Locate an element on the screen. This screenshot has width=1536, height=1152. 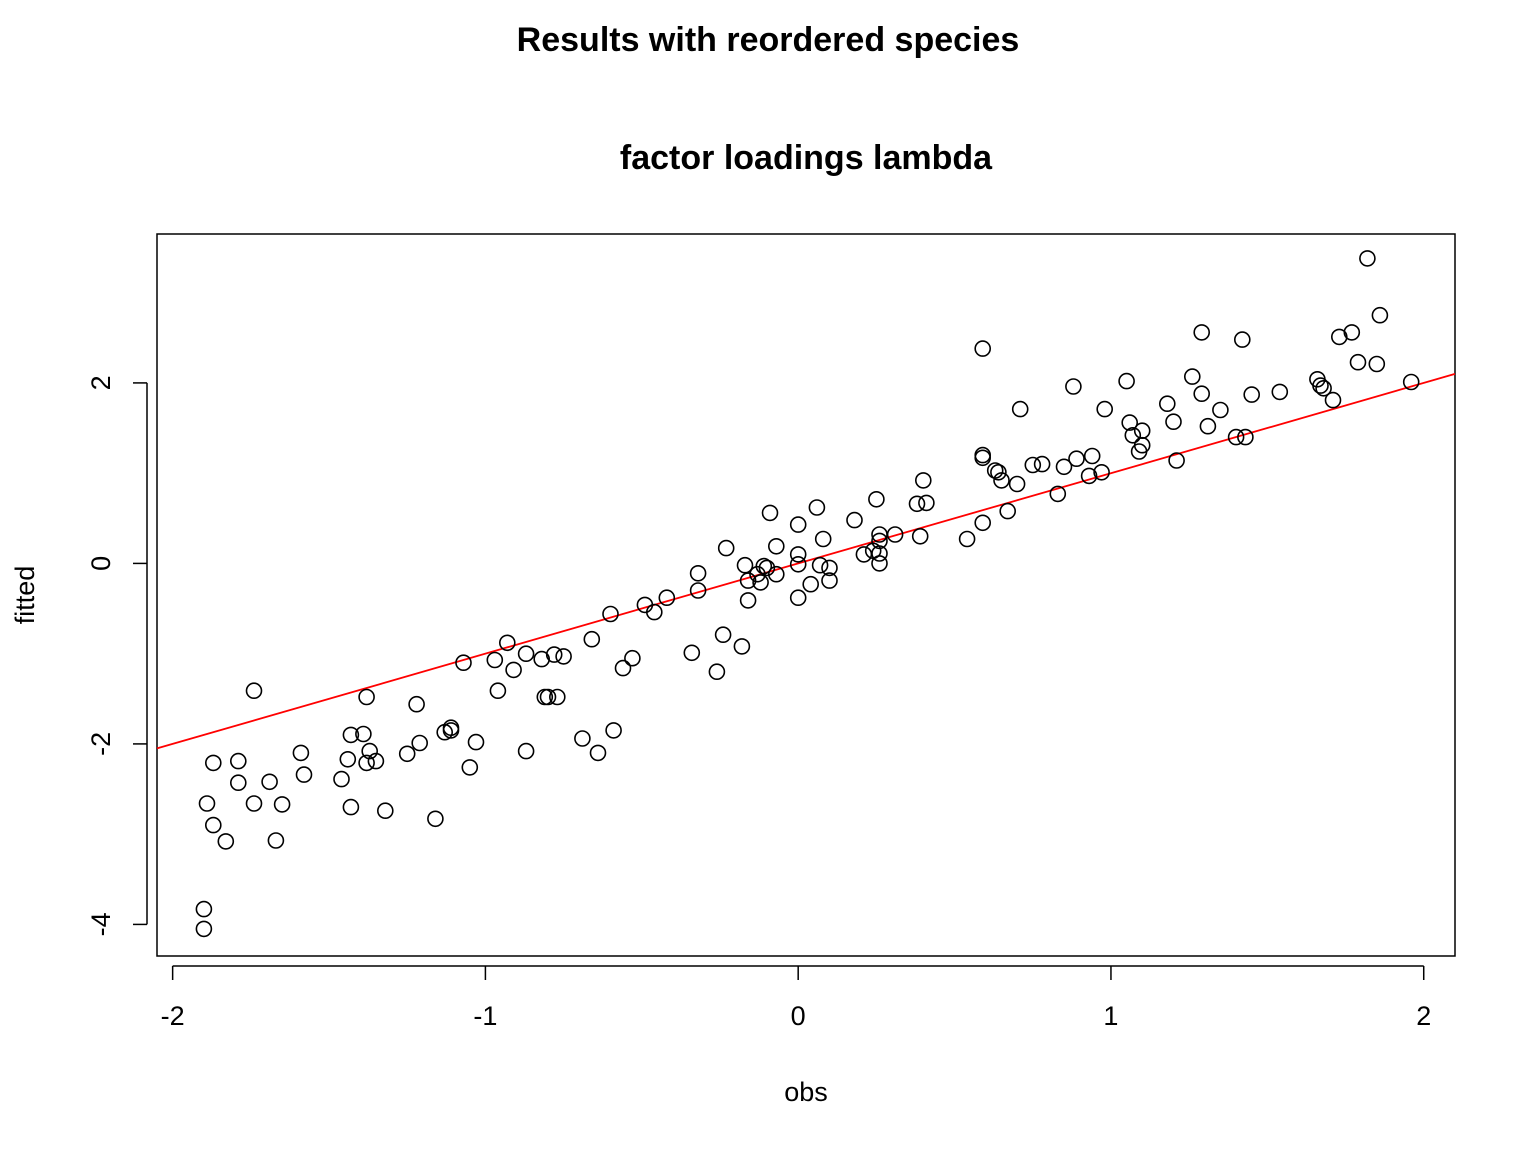
y-axis: -4 -2 0 2 is located at coordinates (117, 655).